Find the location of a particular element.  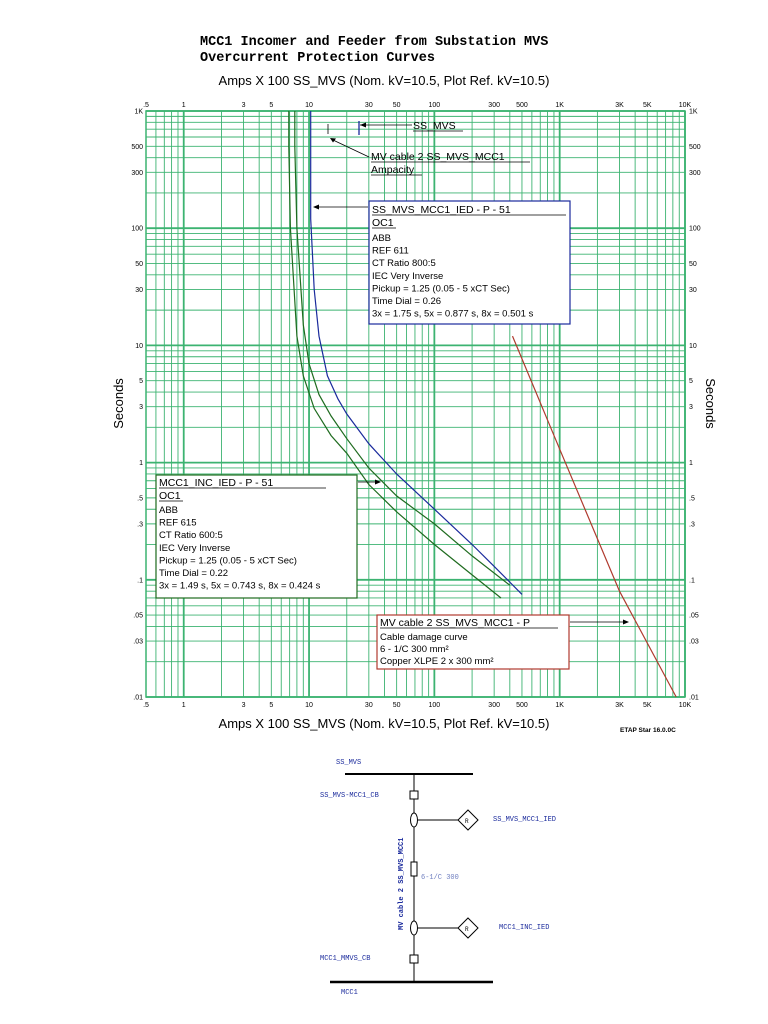

relay1-title: SS_MVS_MCC1_IED - P - 51 is located at coordinates (441, 210).